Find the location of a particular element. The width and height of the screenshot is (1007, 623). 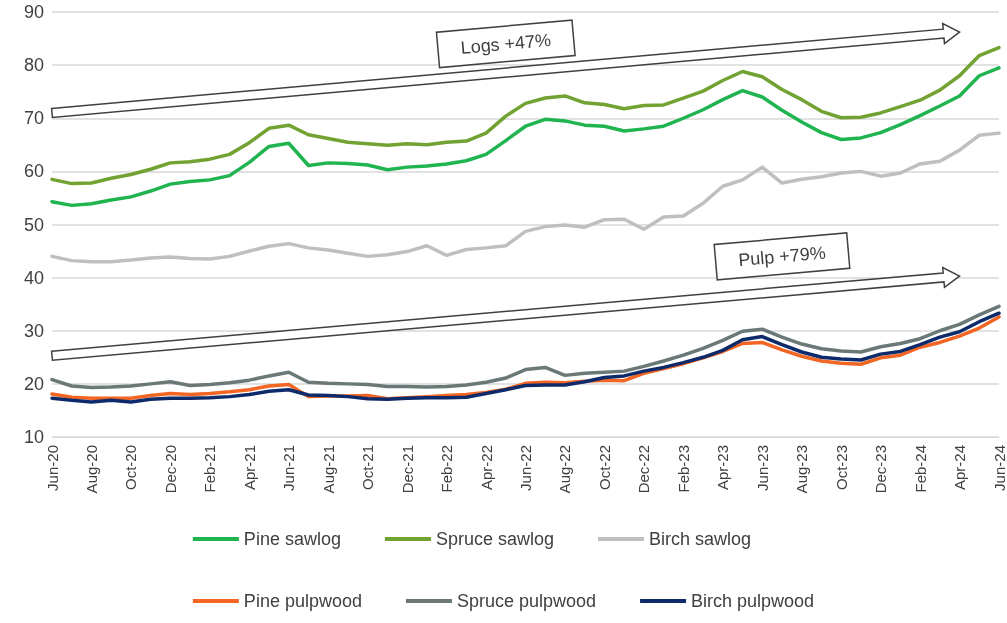

y-tick-label: 60 is located at coordinates (33, 171).